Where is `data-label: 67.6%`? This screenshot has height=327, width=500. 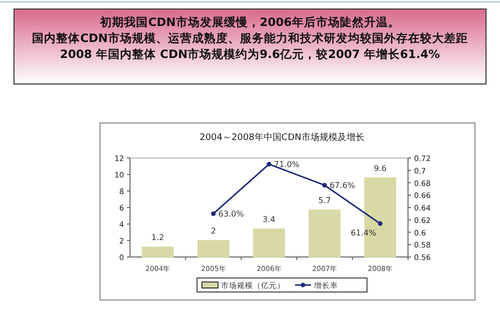 data-label: 67.6% is located at coordinates (343, 185).